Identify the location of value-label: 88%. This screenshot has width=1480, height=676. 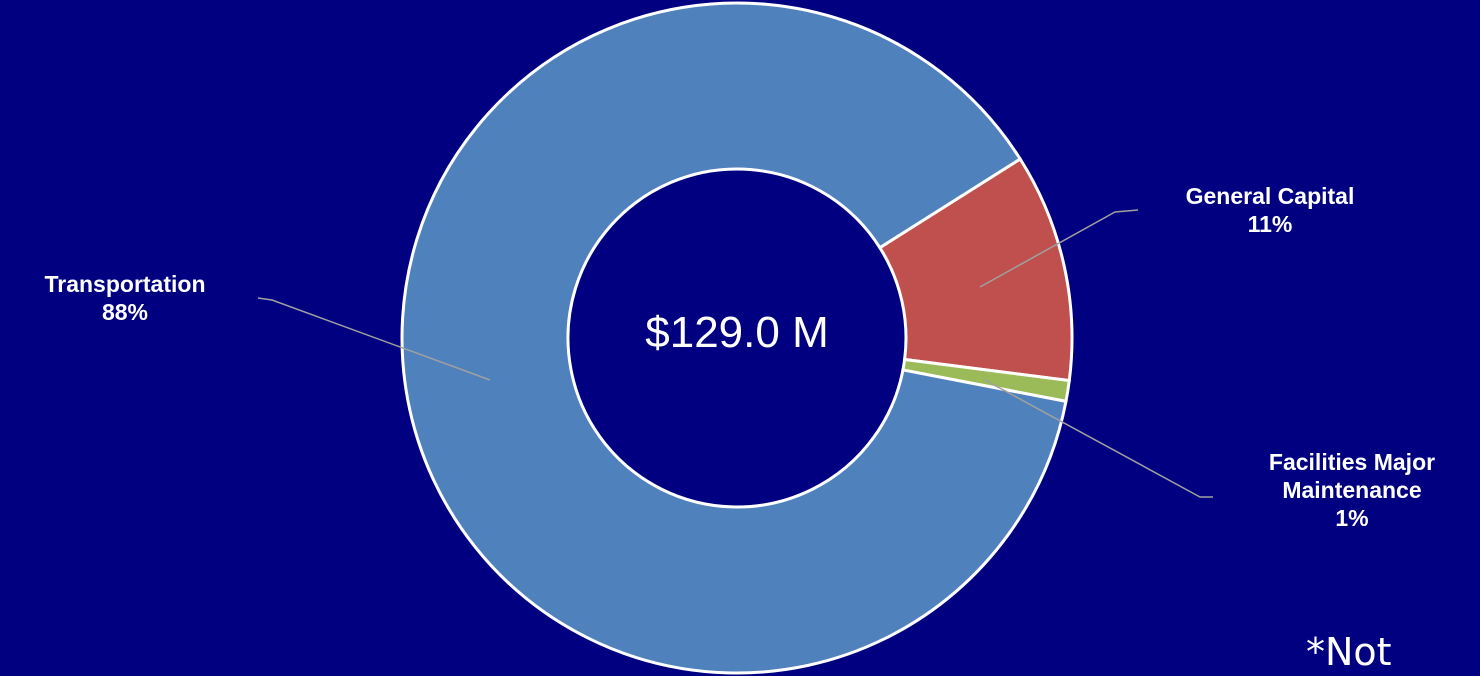
(125, 312).